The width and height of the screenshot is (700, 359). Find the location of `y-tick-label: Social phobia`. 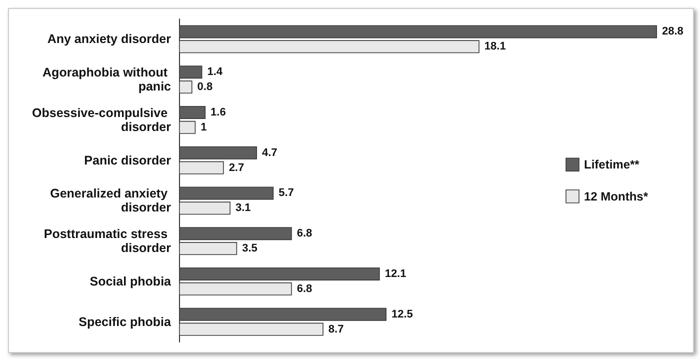

y-tick-label: Social phobia is located at coordinates (131, 281).